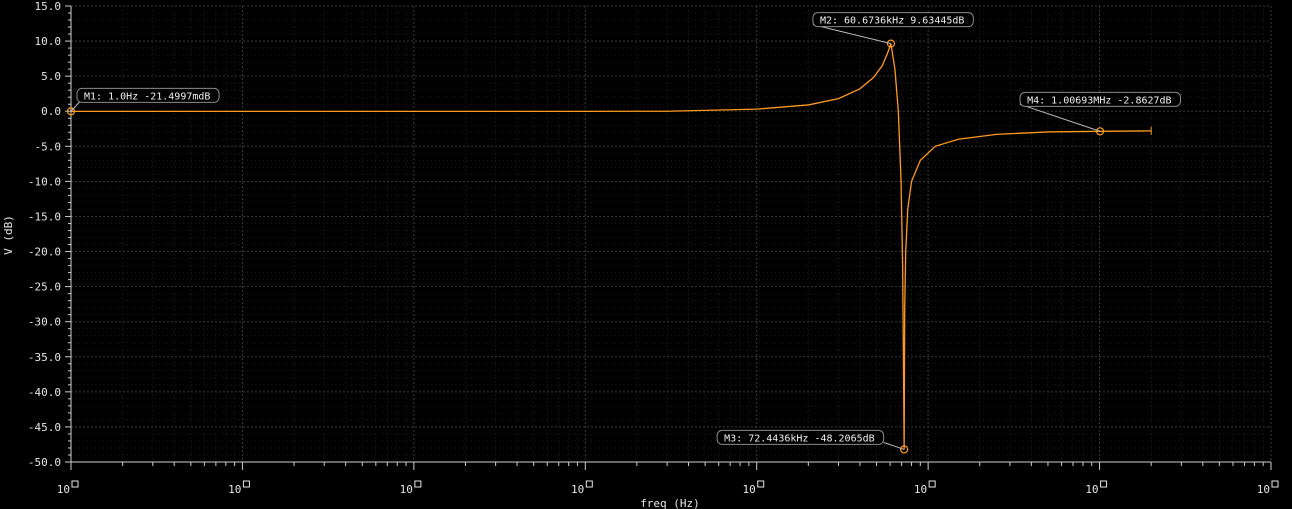  I want to click on marker: M1: 1.0Hz -21.4997mdB, so click(143, 101).